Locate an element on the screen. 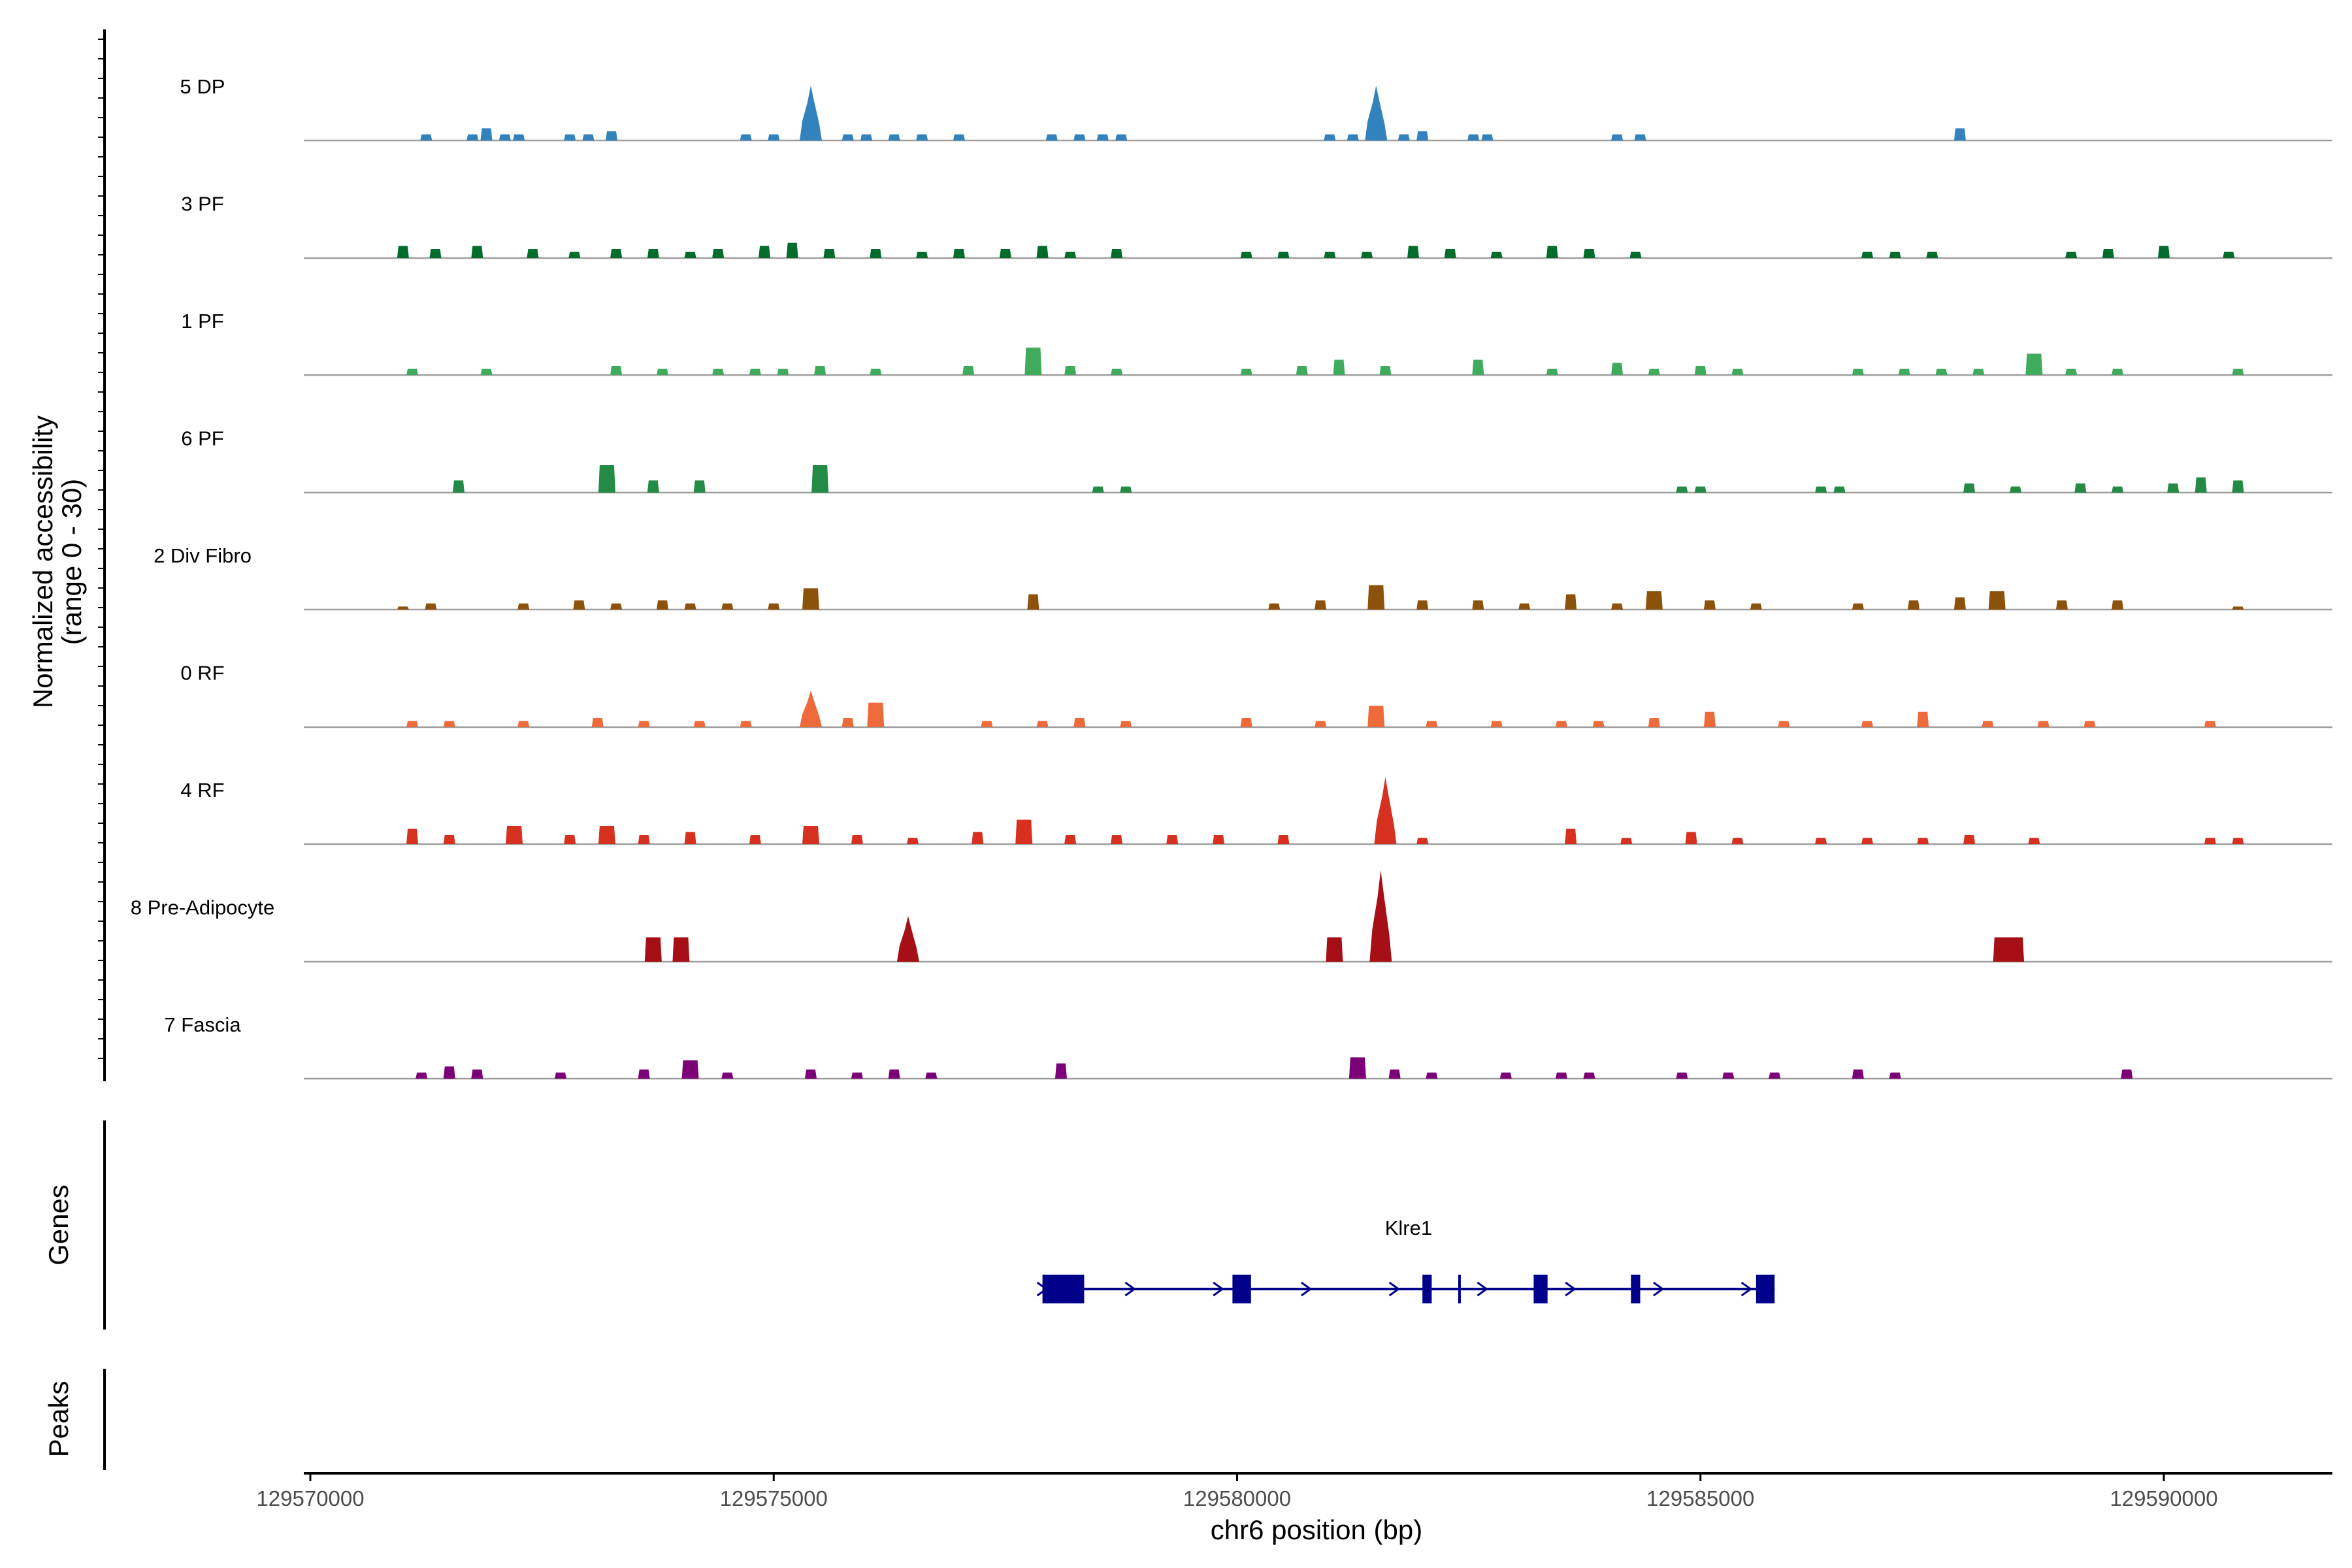  gene-klre1: Klre1 is located at coordinates (1405, 1260).